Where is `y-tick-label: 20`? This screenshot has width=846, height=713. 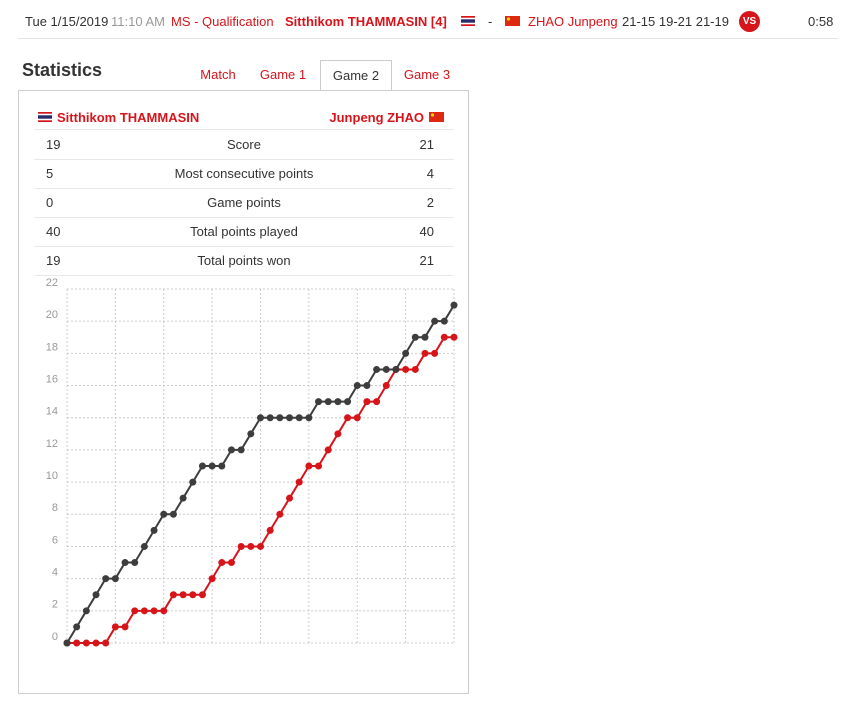 y-tick-label: 20 is located at coordinates (52, 315).